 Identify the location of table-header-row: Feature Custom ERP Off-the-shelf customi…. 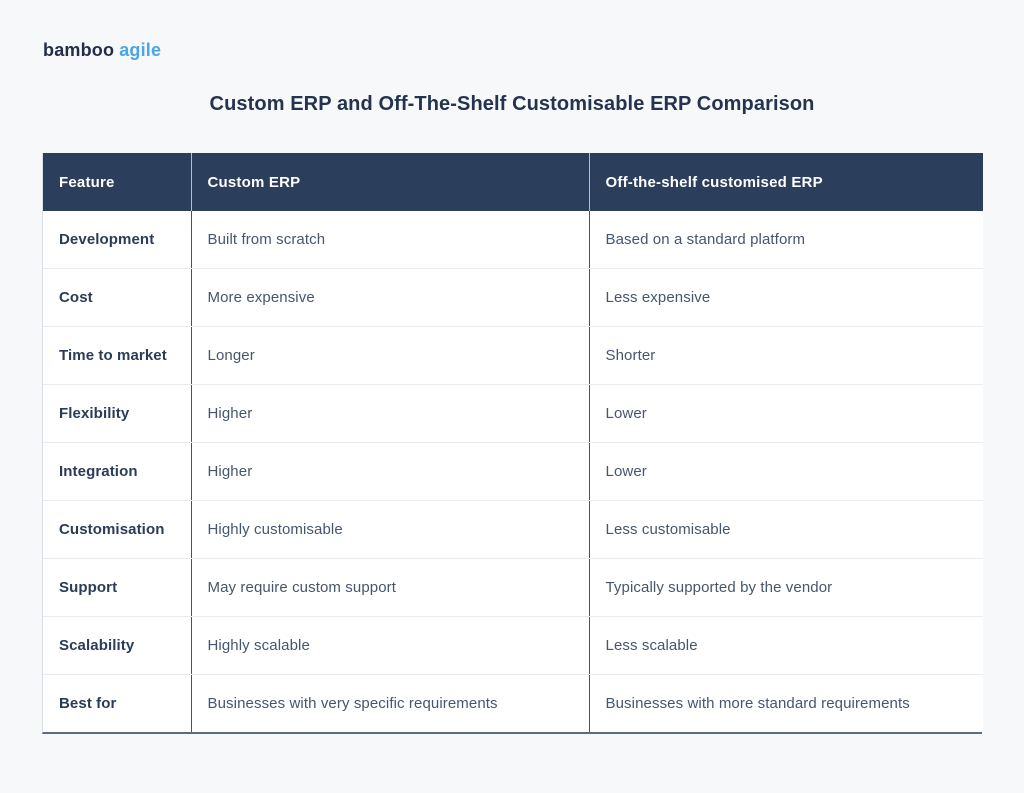
(513, 182).